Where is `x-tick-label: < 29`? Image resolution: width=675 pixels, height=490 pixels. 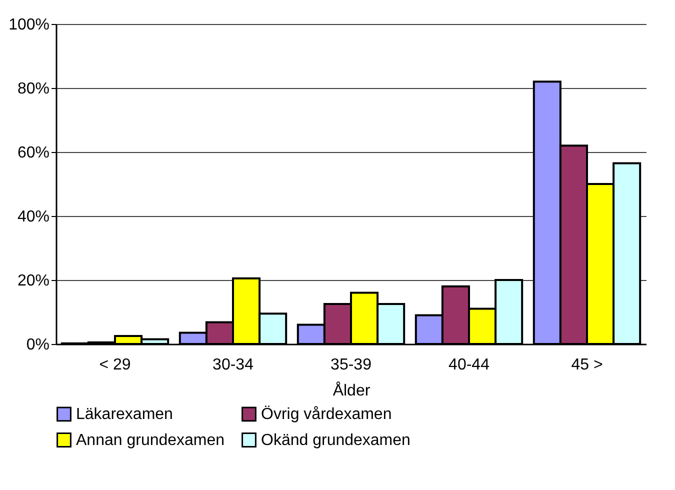
x-tick-label: < 29 is located at coordinates (115, 365).